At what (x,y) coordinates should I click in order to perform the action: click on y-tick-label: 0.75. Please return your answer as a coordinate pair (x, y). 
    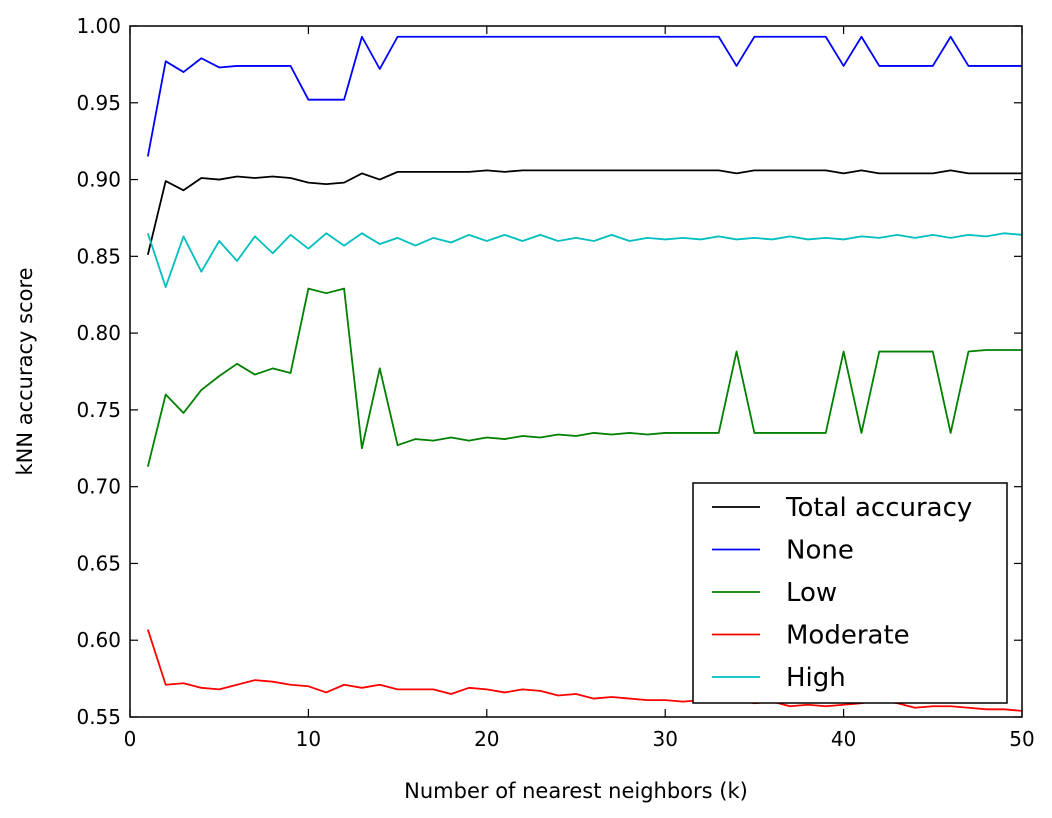
    Looking at the image, I should click on (98, 410).